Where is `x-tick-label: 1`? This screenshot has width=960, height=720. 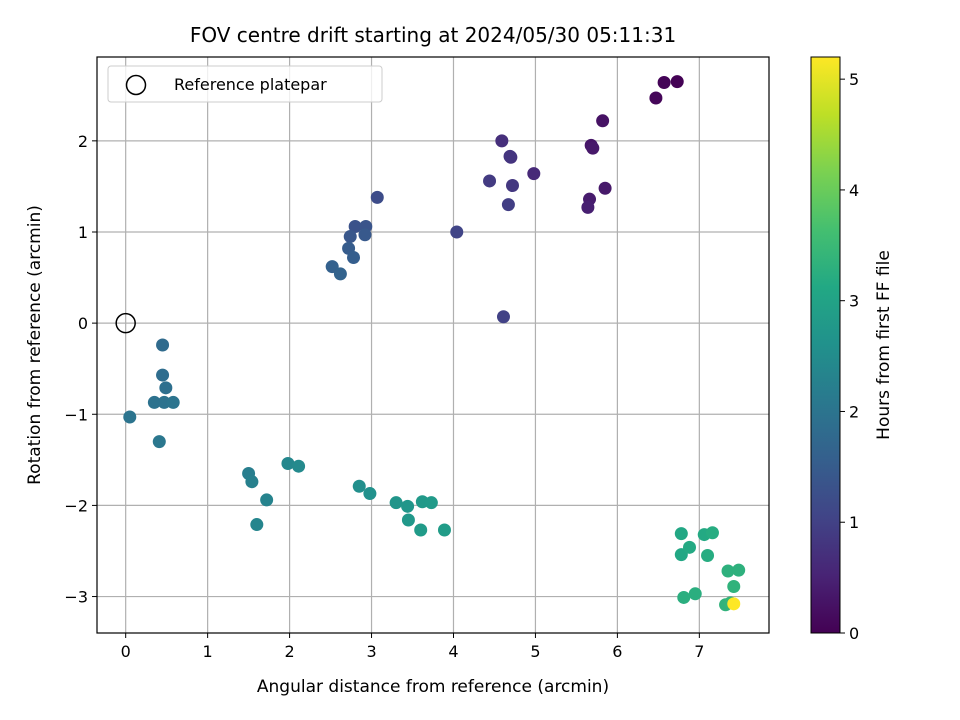 x-tick-label: 1 is located at coordinates (208, 651).